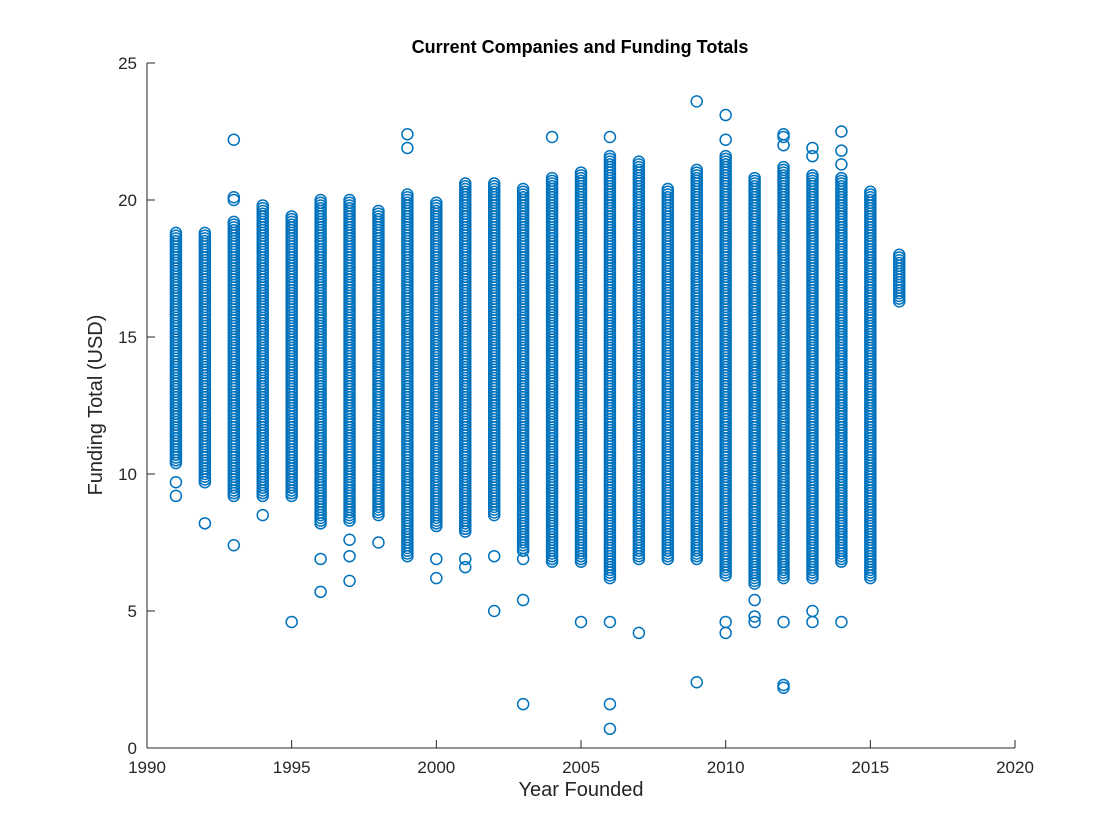 Image resolution: width=1120 pixels, height=840 pixels. Describe the element at coordinates (147, 767) in the screenshot. I see `x-tick-label: 1990` at that location.